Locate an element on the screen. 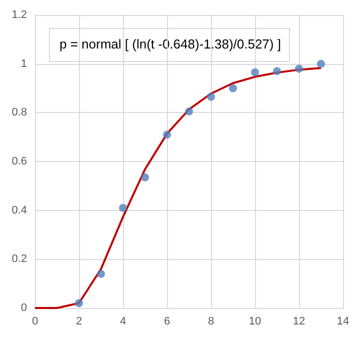  annotation: p = normal [ (ln(t -0.648)-1.38)/0.527) ] is located at coordinates (170, 44).